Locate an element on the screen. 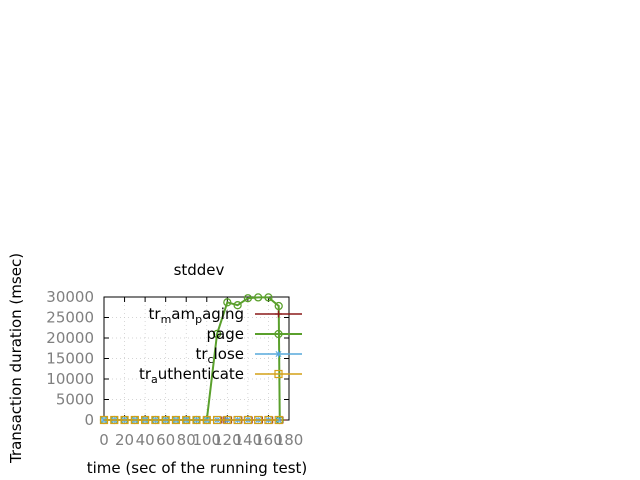  x-tick-label: 160 is located at coordinates (268, 440).